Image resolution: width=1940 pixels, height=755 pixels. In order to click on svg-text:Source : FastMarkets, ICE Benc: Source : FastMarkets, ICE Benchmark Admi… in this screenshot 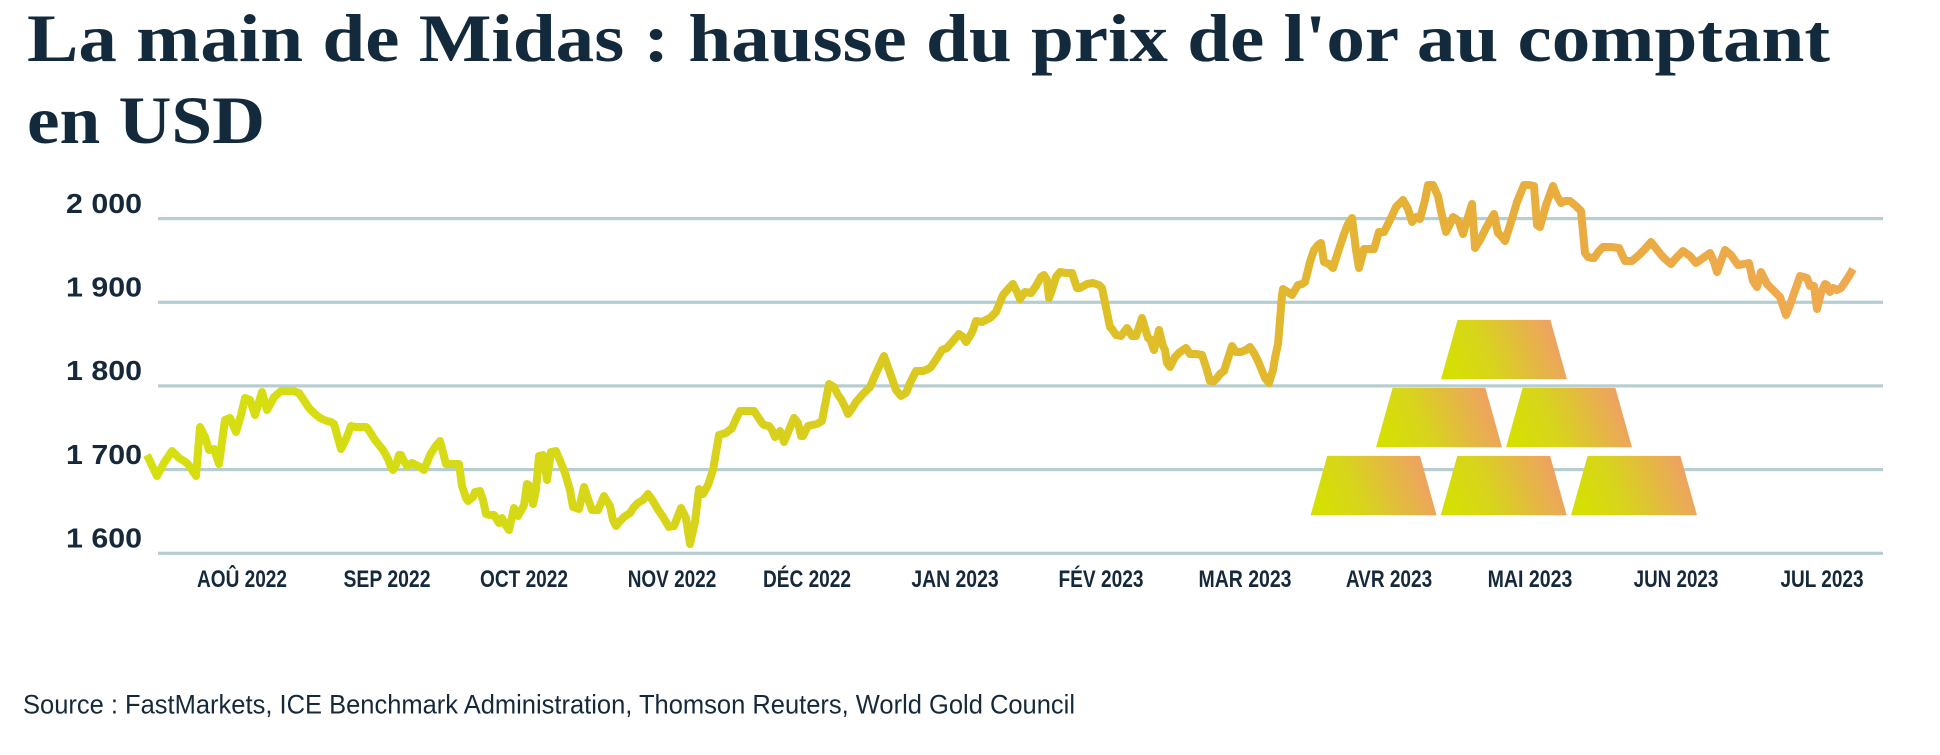, I will do `click(549, 705)`.